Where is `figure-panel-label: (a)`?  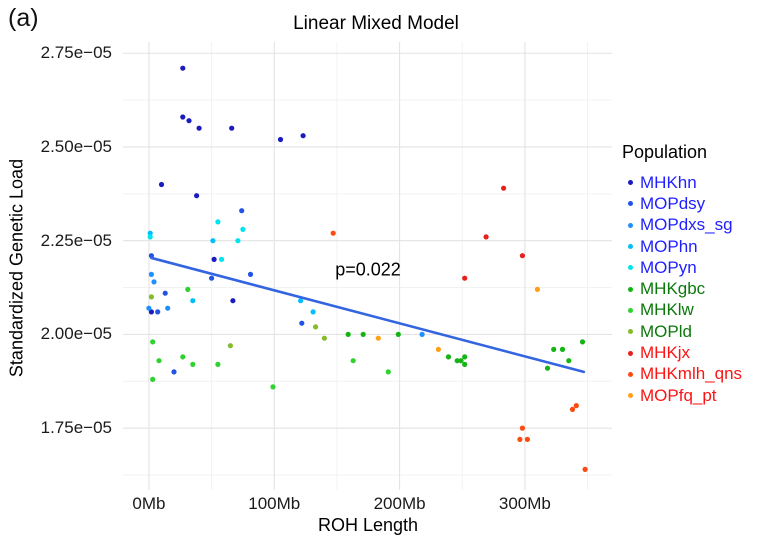
figure-panel-label: (a) is located at coordinates (23, 18).